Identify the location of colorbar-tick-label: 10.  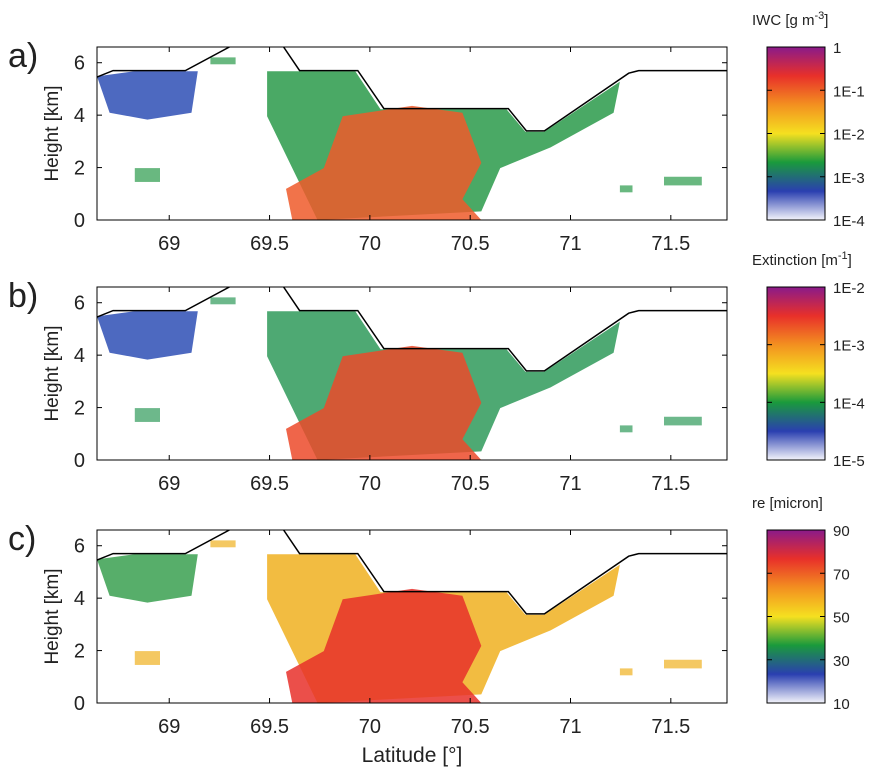
(841, 704).